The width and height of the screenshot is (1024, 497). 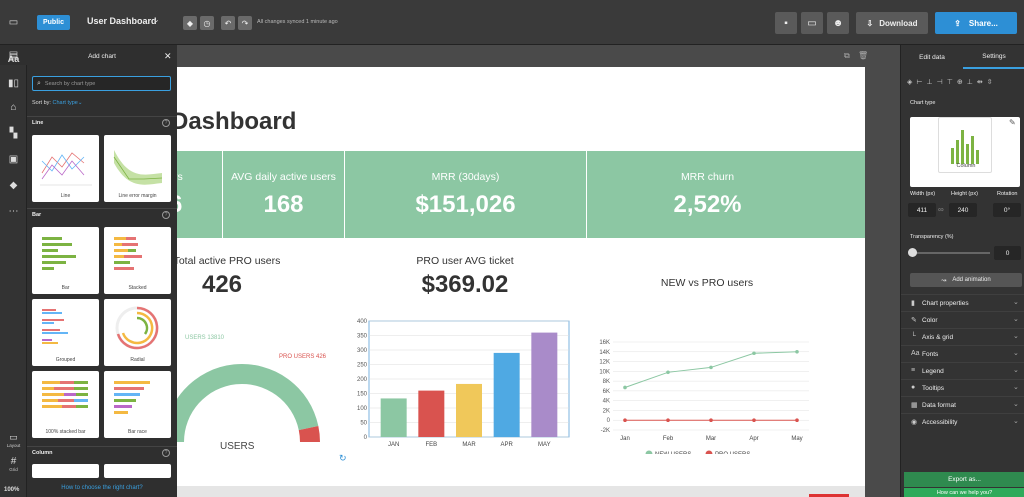 What do you see at coordinates (949, 82) in the screenshot?
I see `align-top-icon: ⊤` at bounding box center [949, 82].